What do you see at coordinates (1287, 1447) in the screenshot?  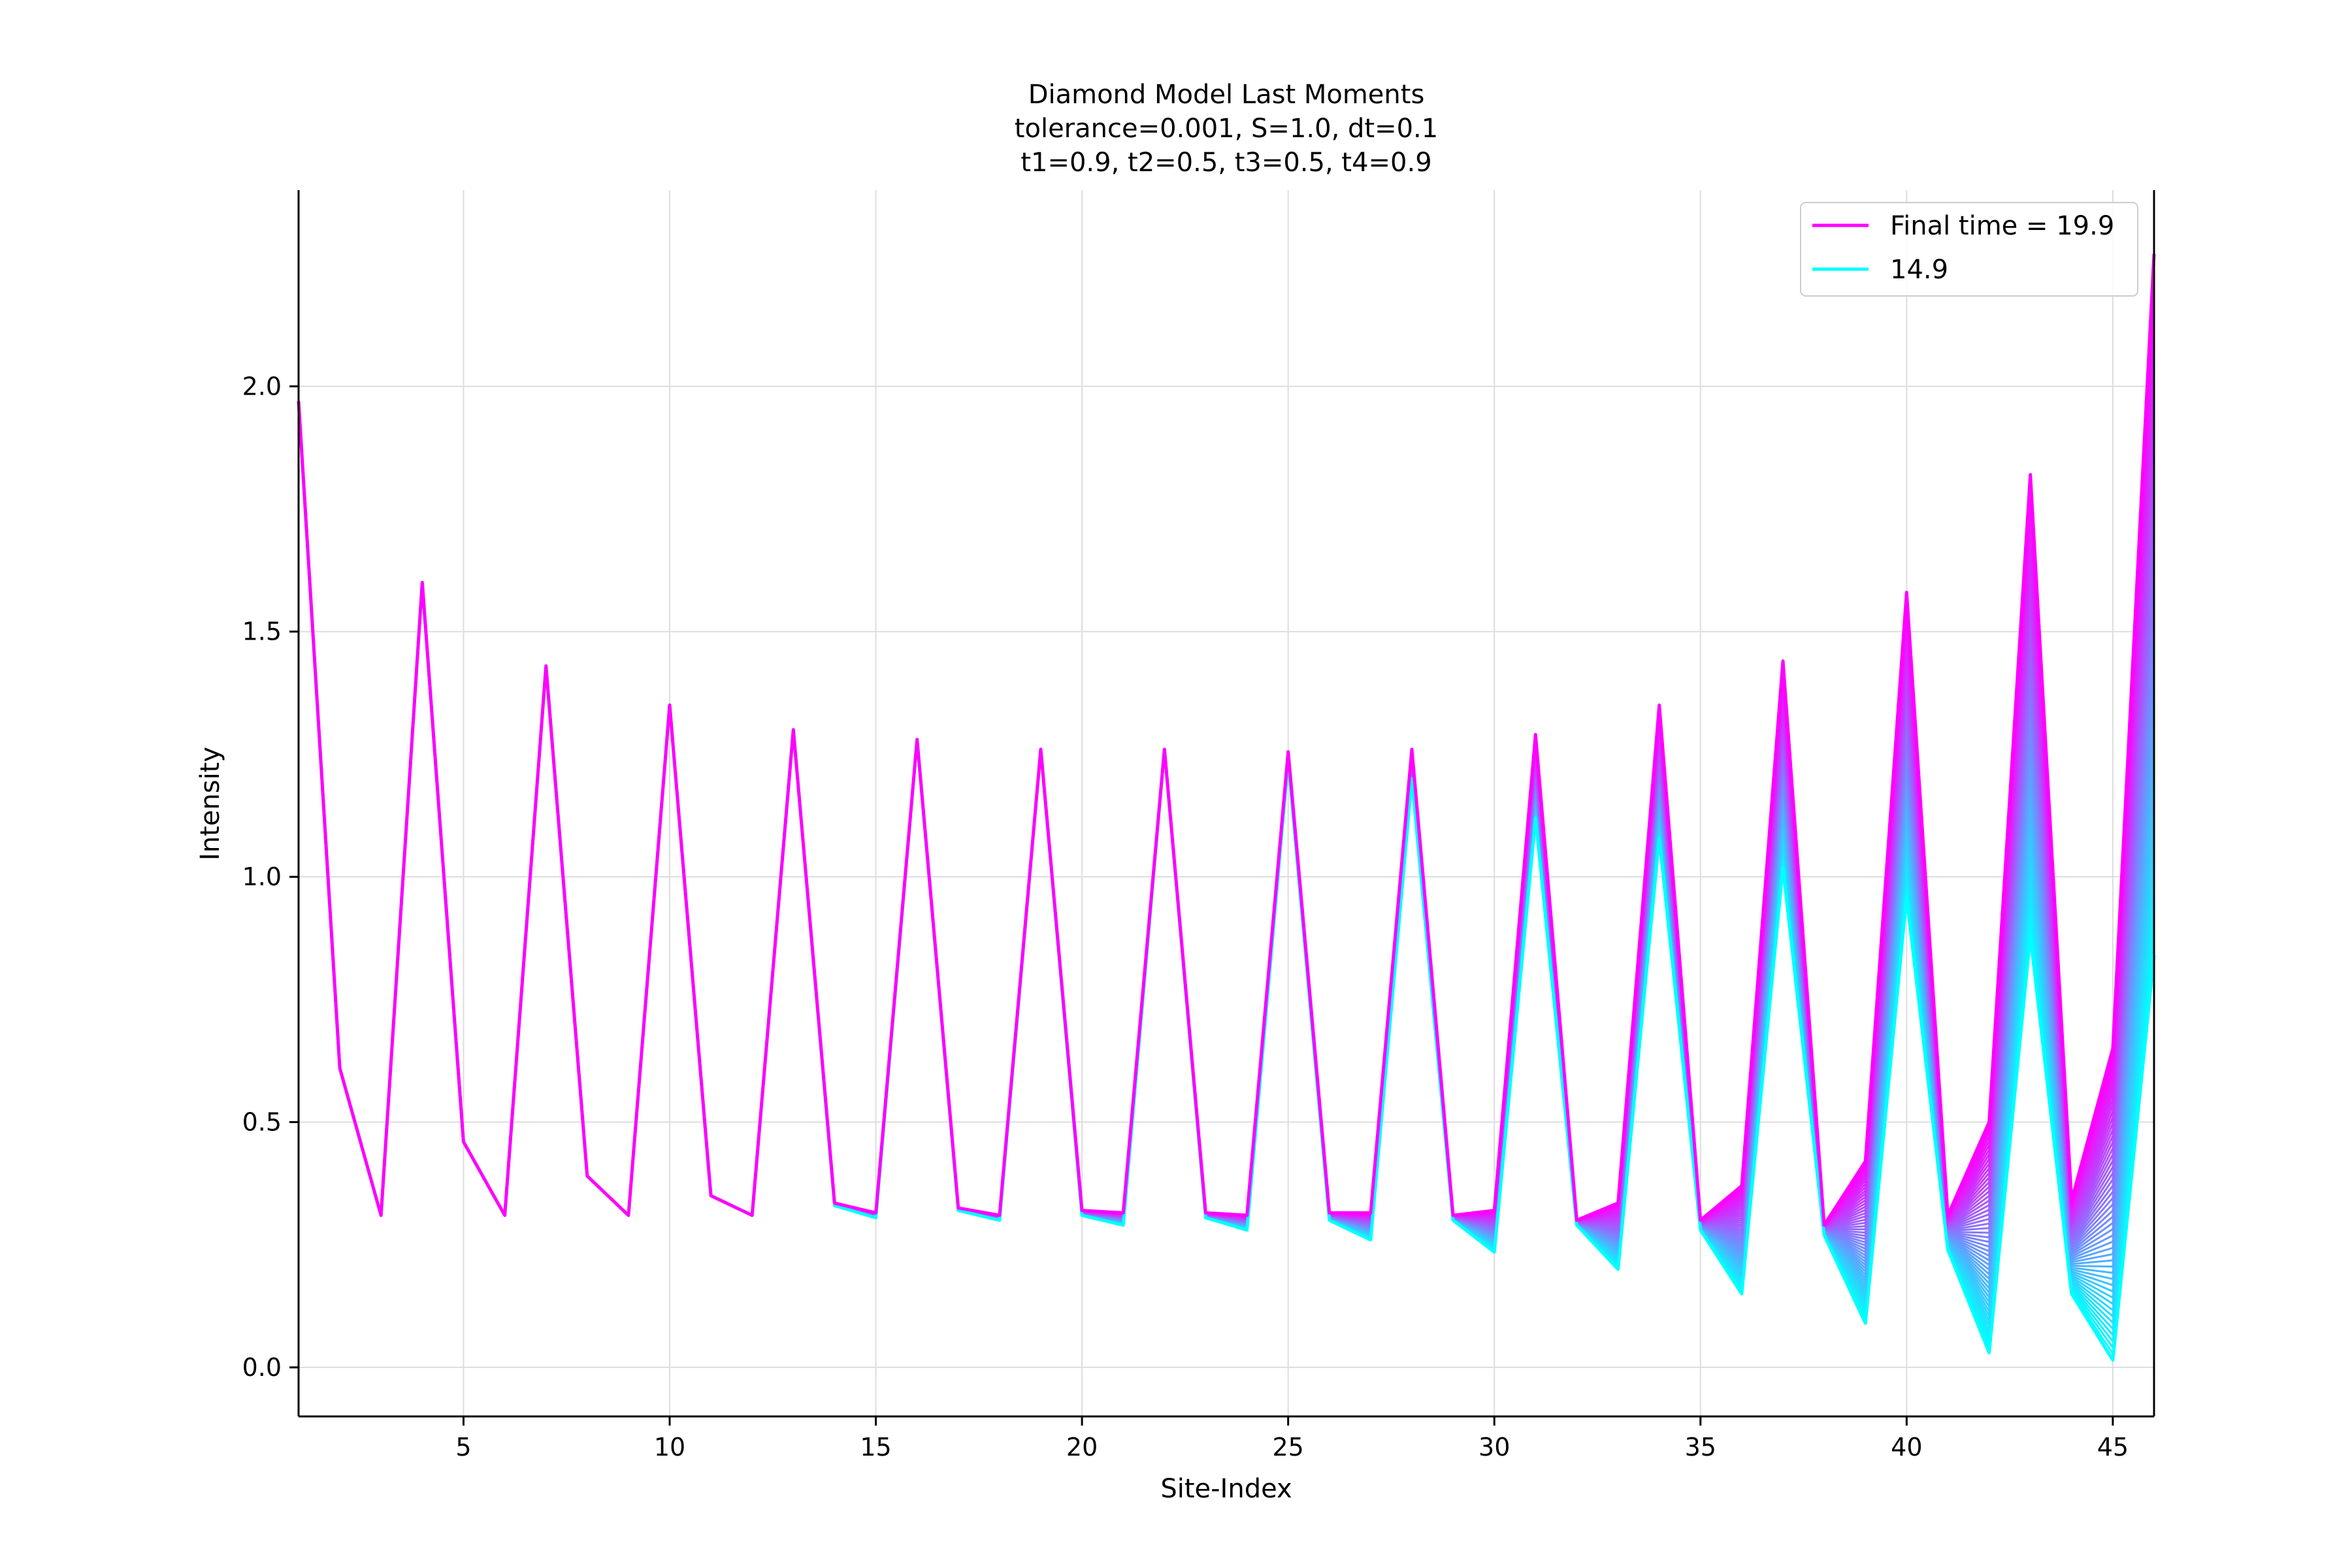 I see `x-tick-label-4: 25` at bounding box center [1287, 1447].